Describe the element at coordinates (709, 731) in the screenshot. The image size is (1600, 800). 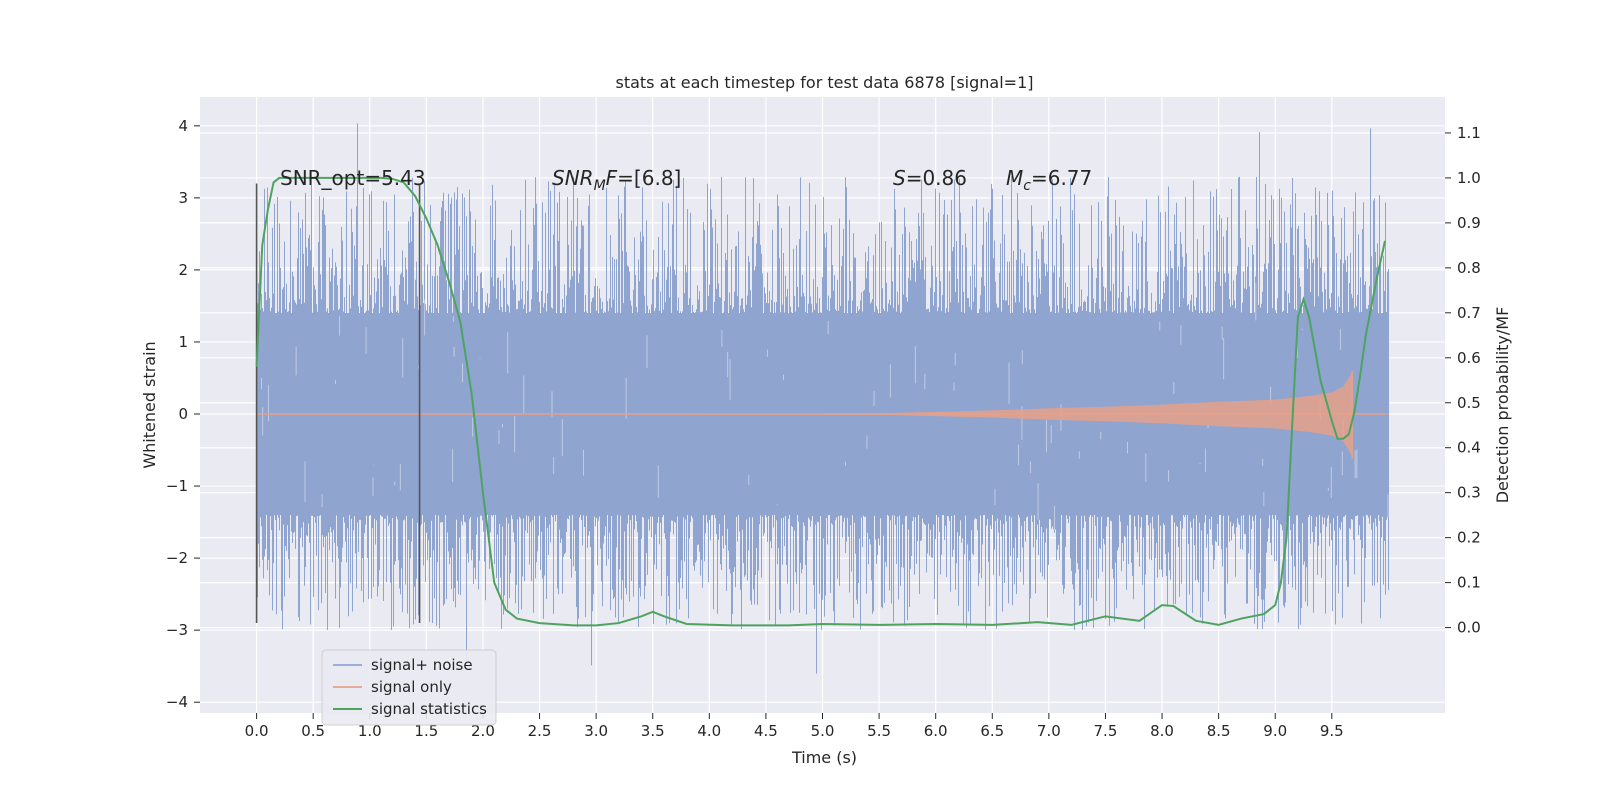
I see `x-tick-label: 4.0` at that location.